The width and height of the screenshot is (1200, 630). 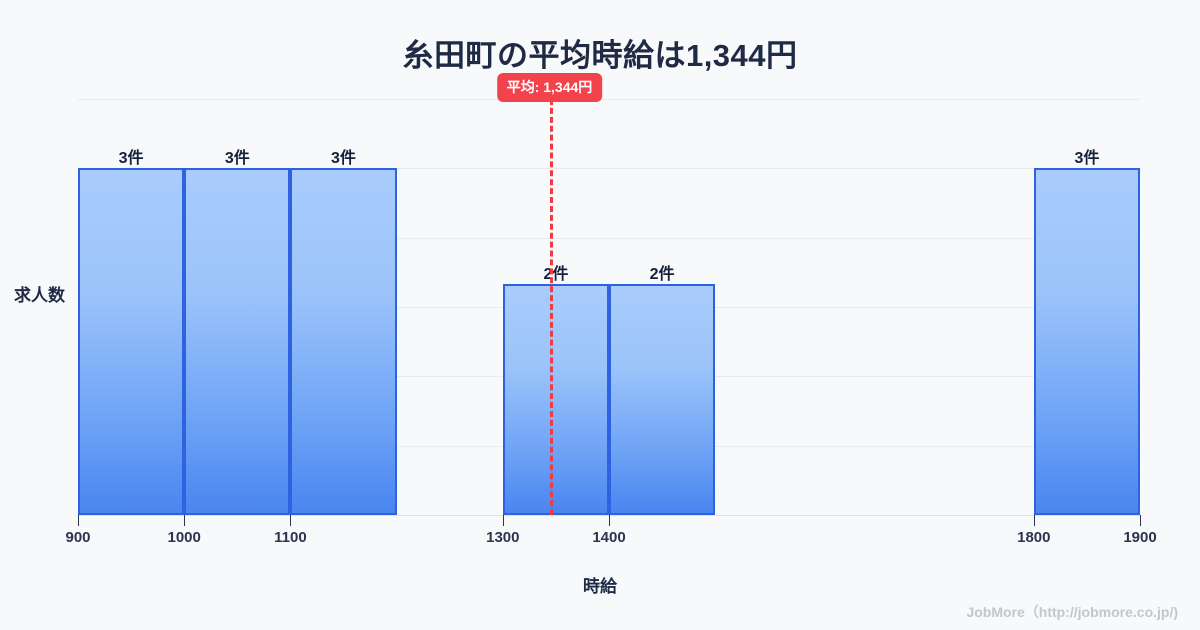 I want to click on x-axis-tick-label: 1900, so click(x=1140, y=537).